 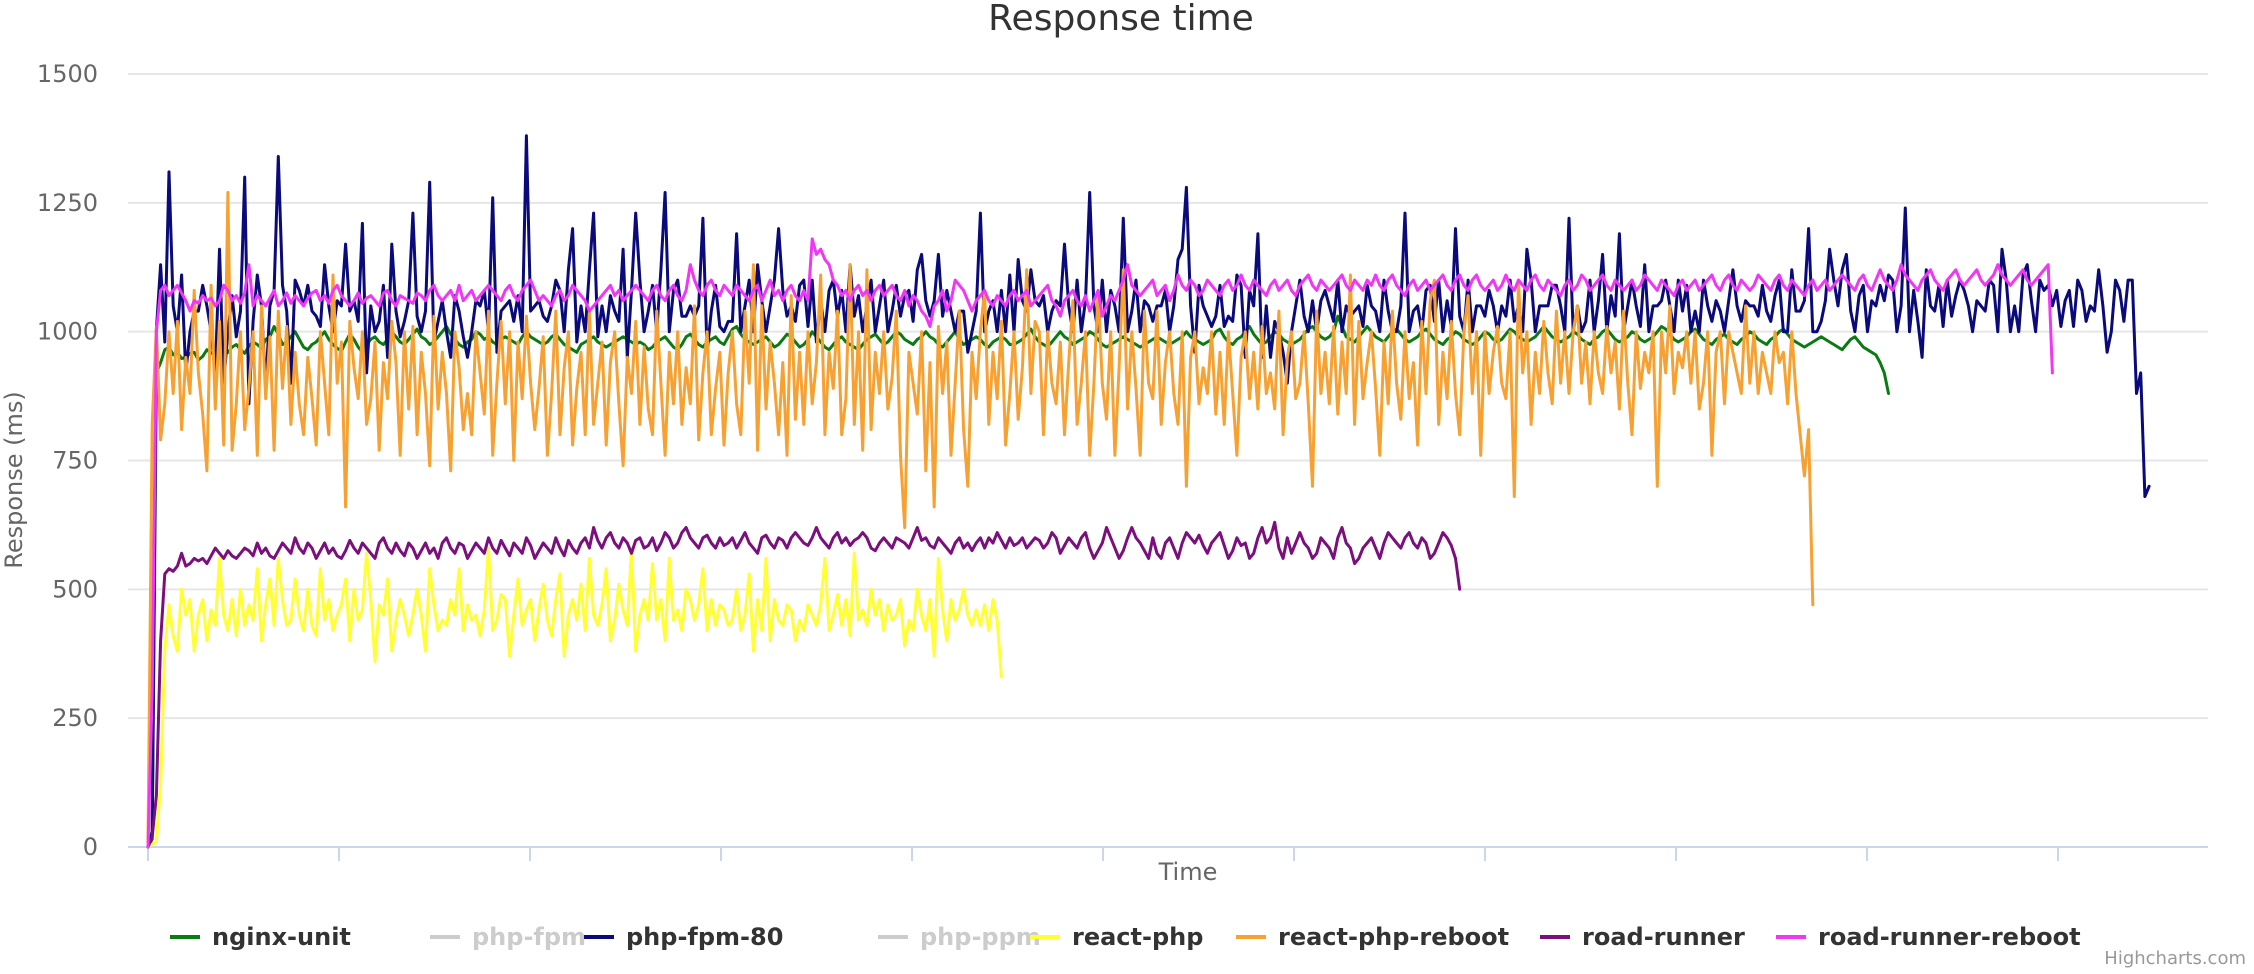 I want to click on x-axis-title: Time, so click(x=1188, y=872).